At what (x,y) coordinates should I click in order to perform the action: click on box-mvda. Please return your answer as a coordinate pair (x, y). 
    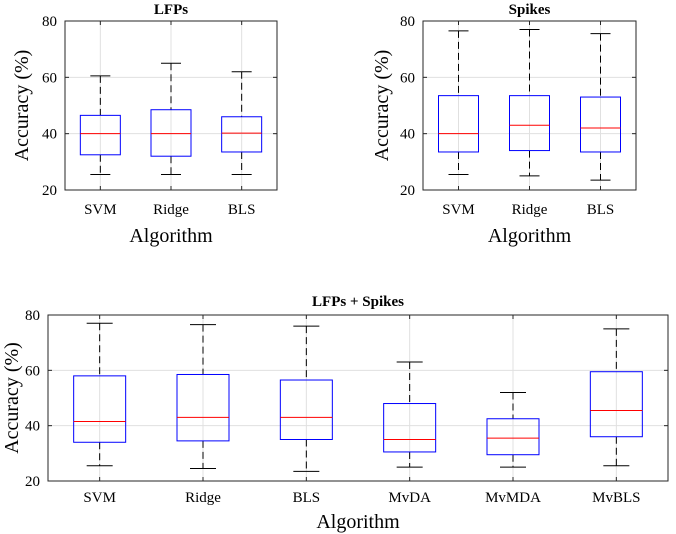
    Looking at the image, I should click on (410, 414).